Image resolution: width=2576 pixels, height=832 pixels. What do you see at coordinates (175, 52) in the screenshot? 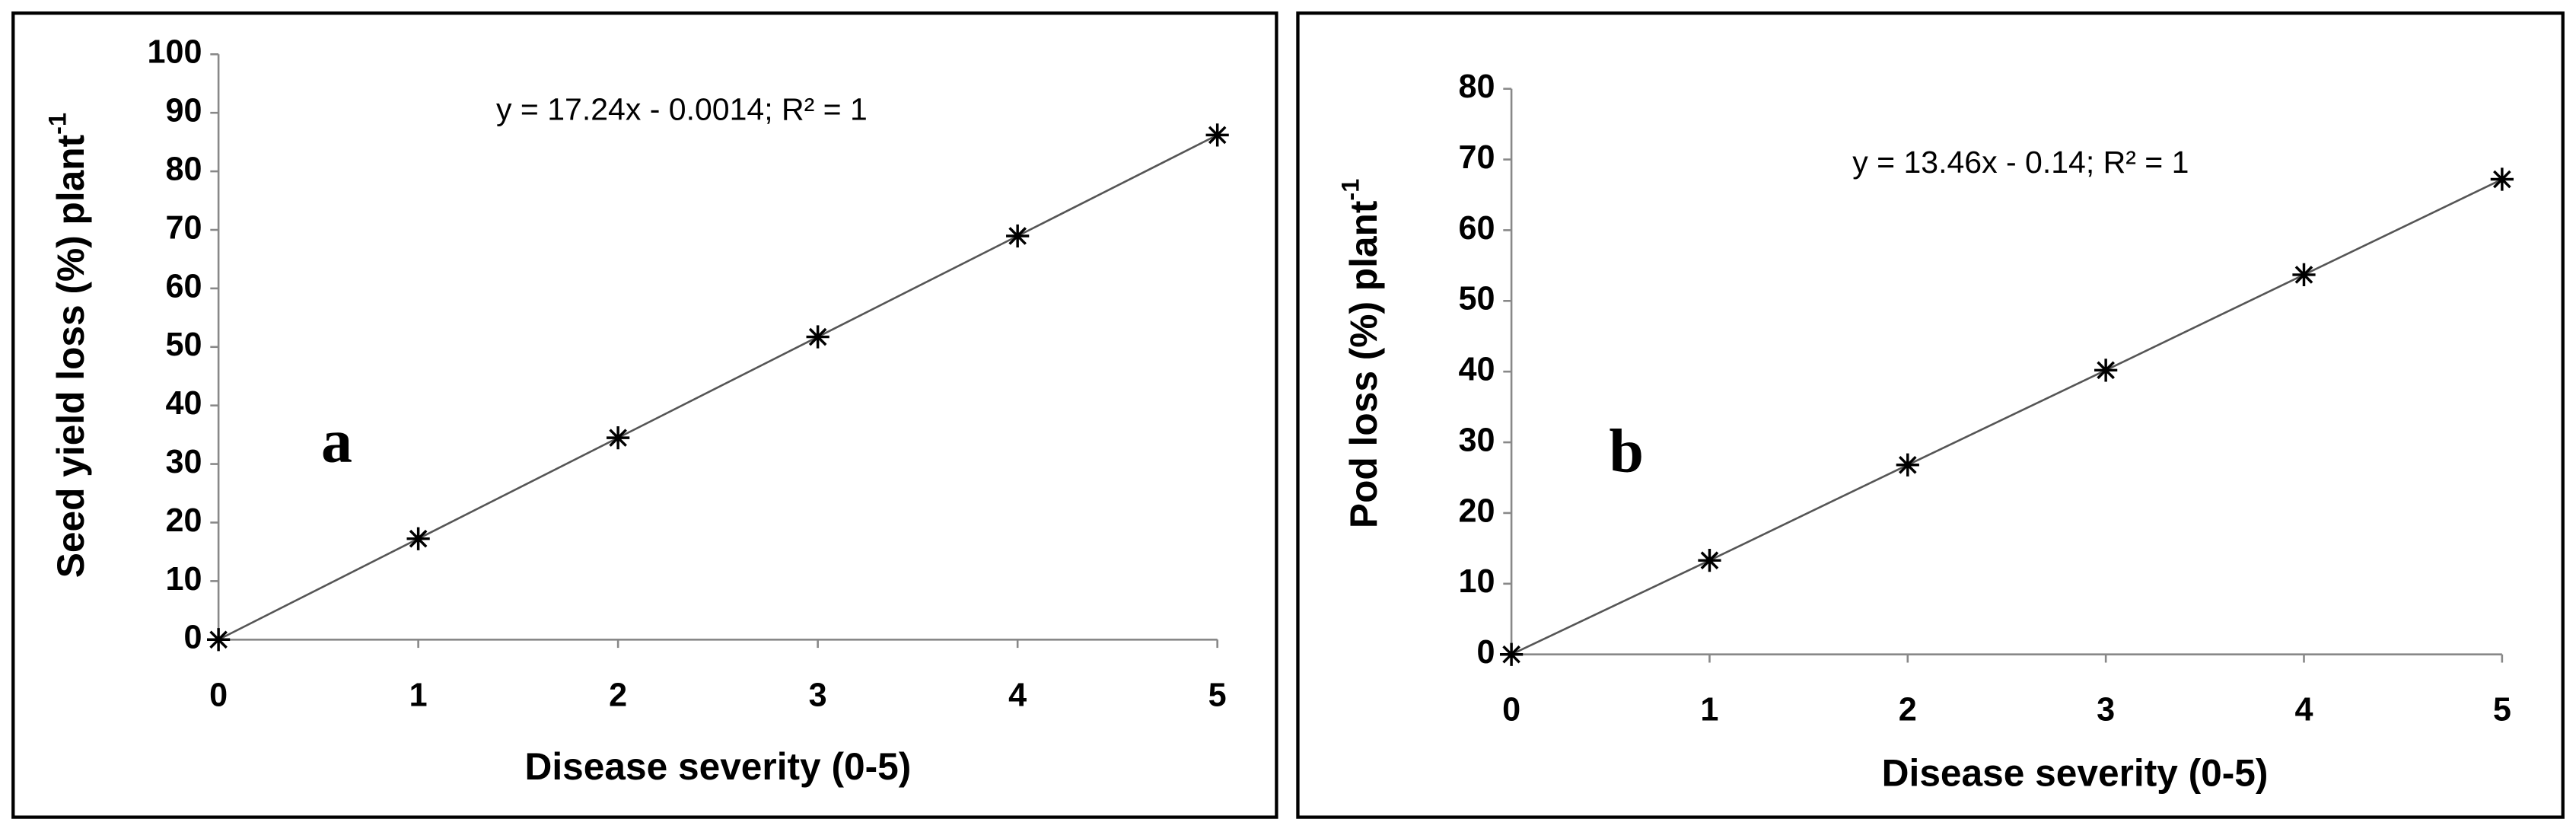
I see `y-tick-label: 100` at bounding box center [175, 52].